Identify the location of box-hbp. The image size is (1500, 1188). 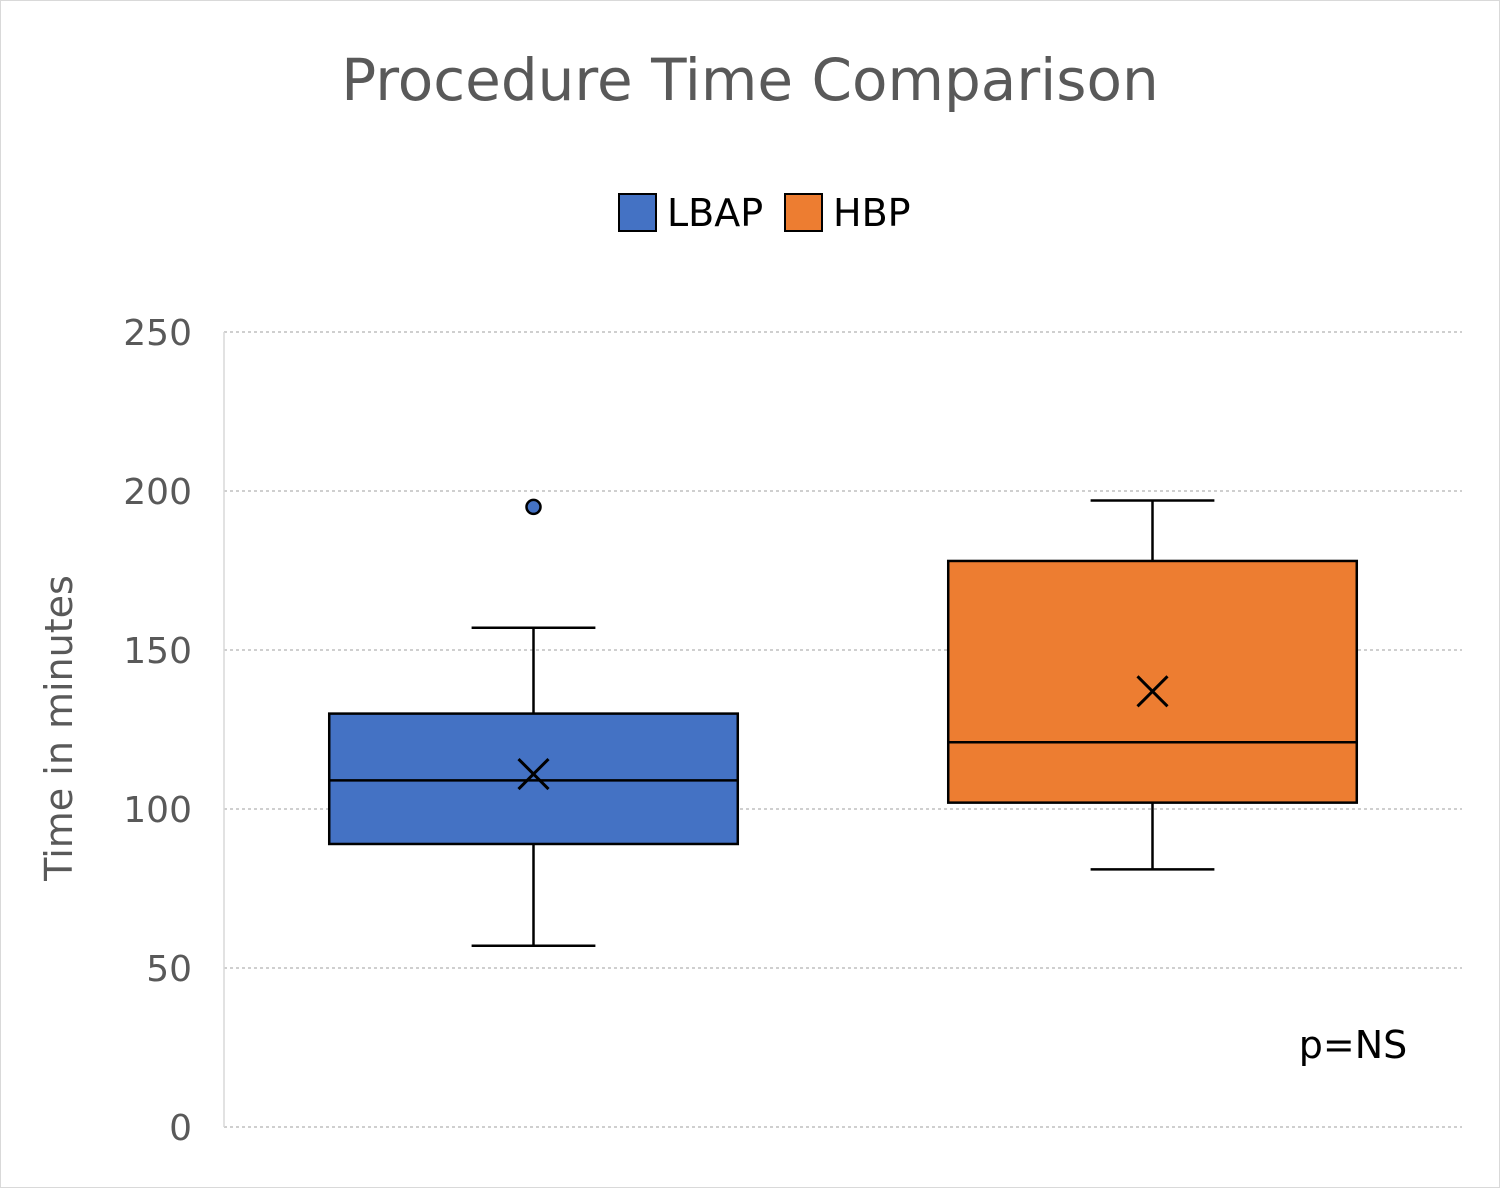
(1152, 685).